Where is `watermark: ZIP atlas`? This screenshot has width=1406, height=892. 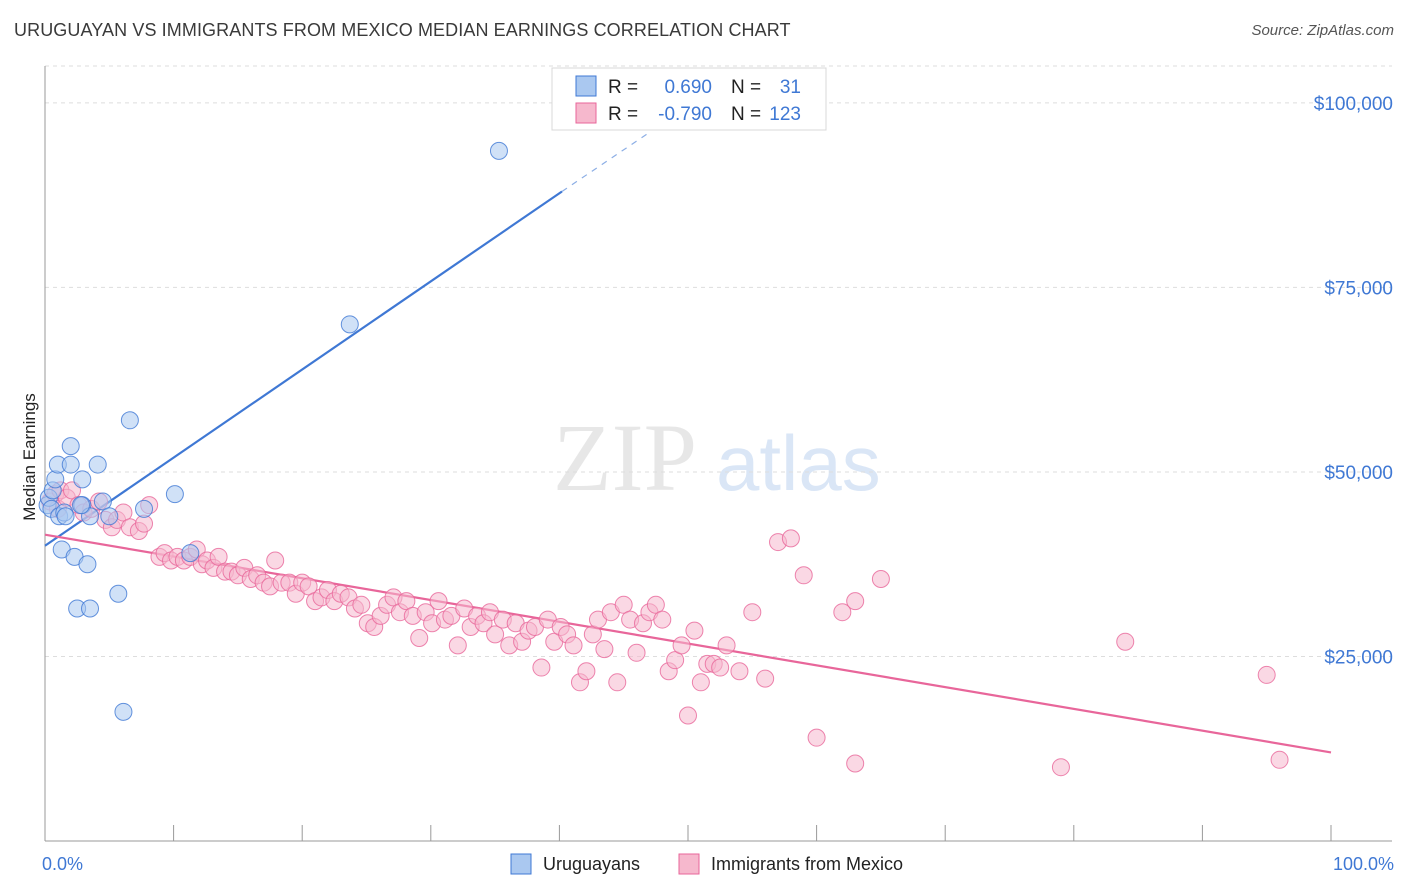
watermark: ZIP atlas is located at coordinates (717, 457).